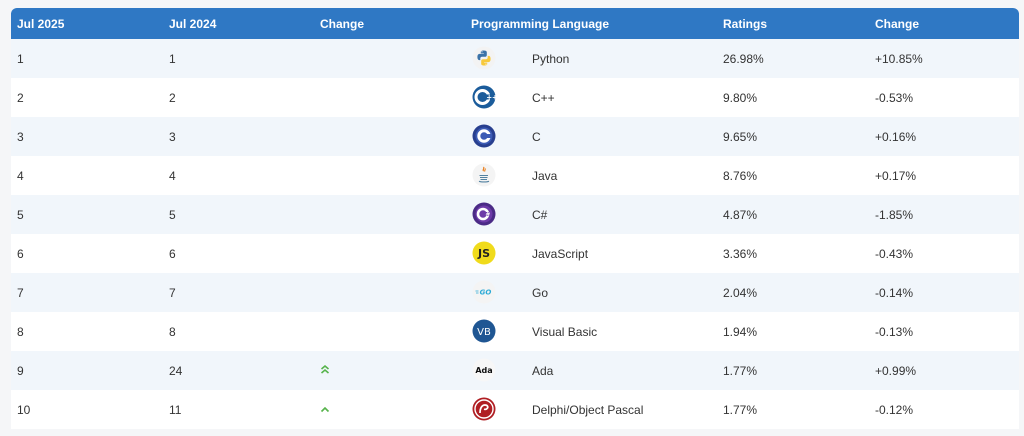 The image size is (1024, 436). Describe the element at coordinates (551, 58) in the screenshot. I see `language-name: Python` at that location.